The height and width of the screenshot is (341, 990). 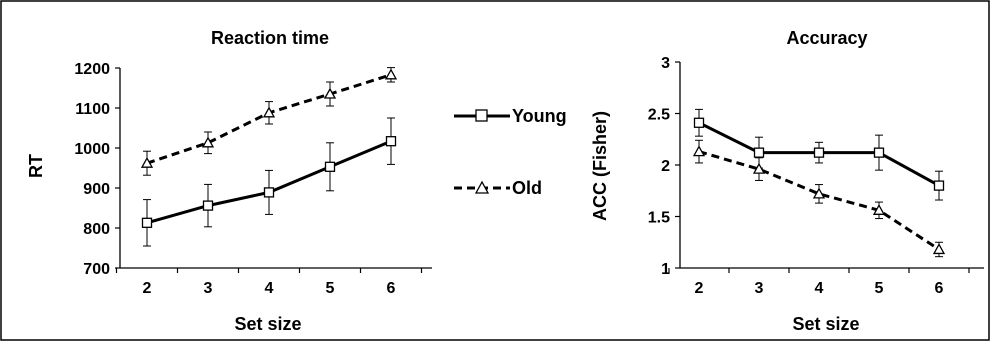 What do you see at coordinates (819, 288) in the screenshot?
I see `acc-x-tick-label: 4` at bounding box center [819, 288].